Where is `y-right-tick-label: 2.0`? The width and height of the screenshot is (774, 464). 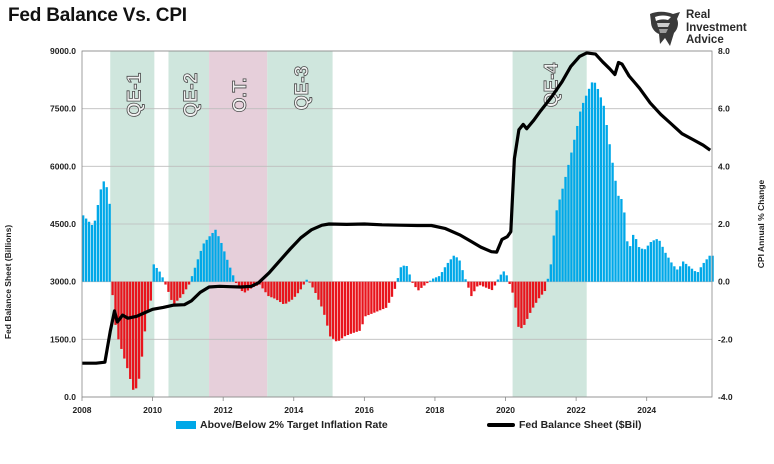 y-right-tick-label: 2.0 is located at coordinates (724, 224).